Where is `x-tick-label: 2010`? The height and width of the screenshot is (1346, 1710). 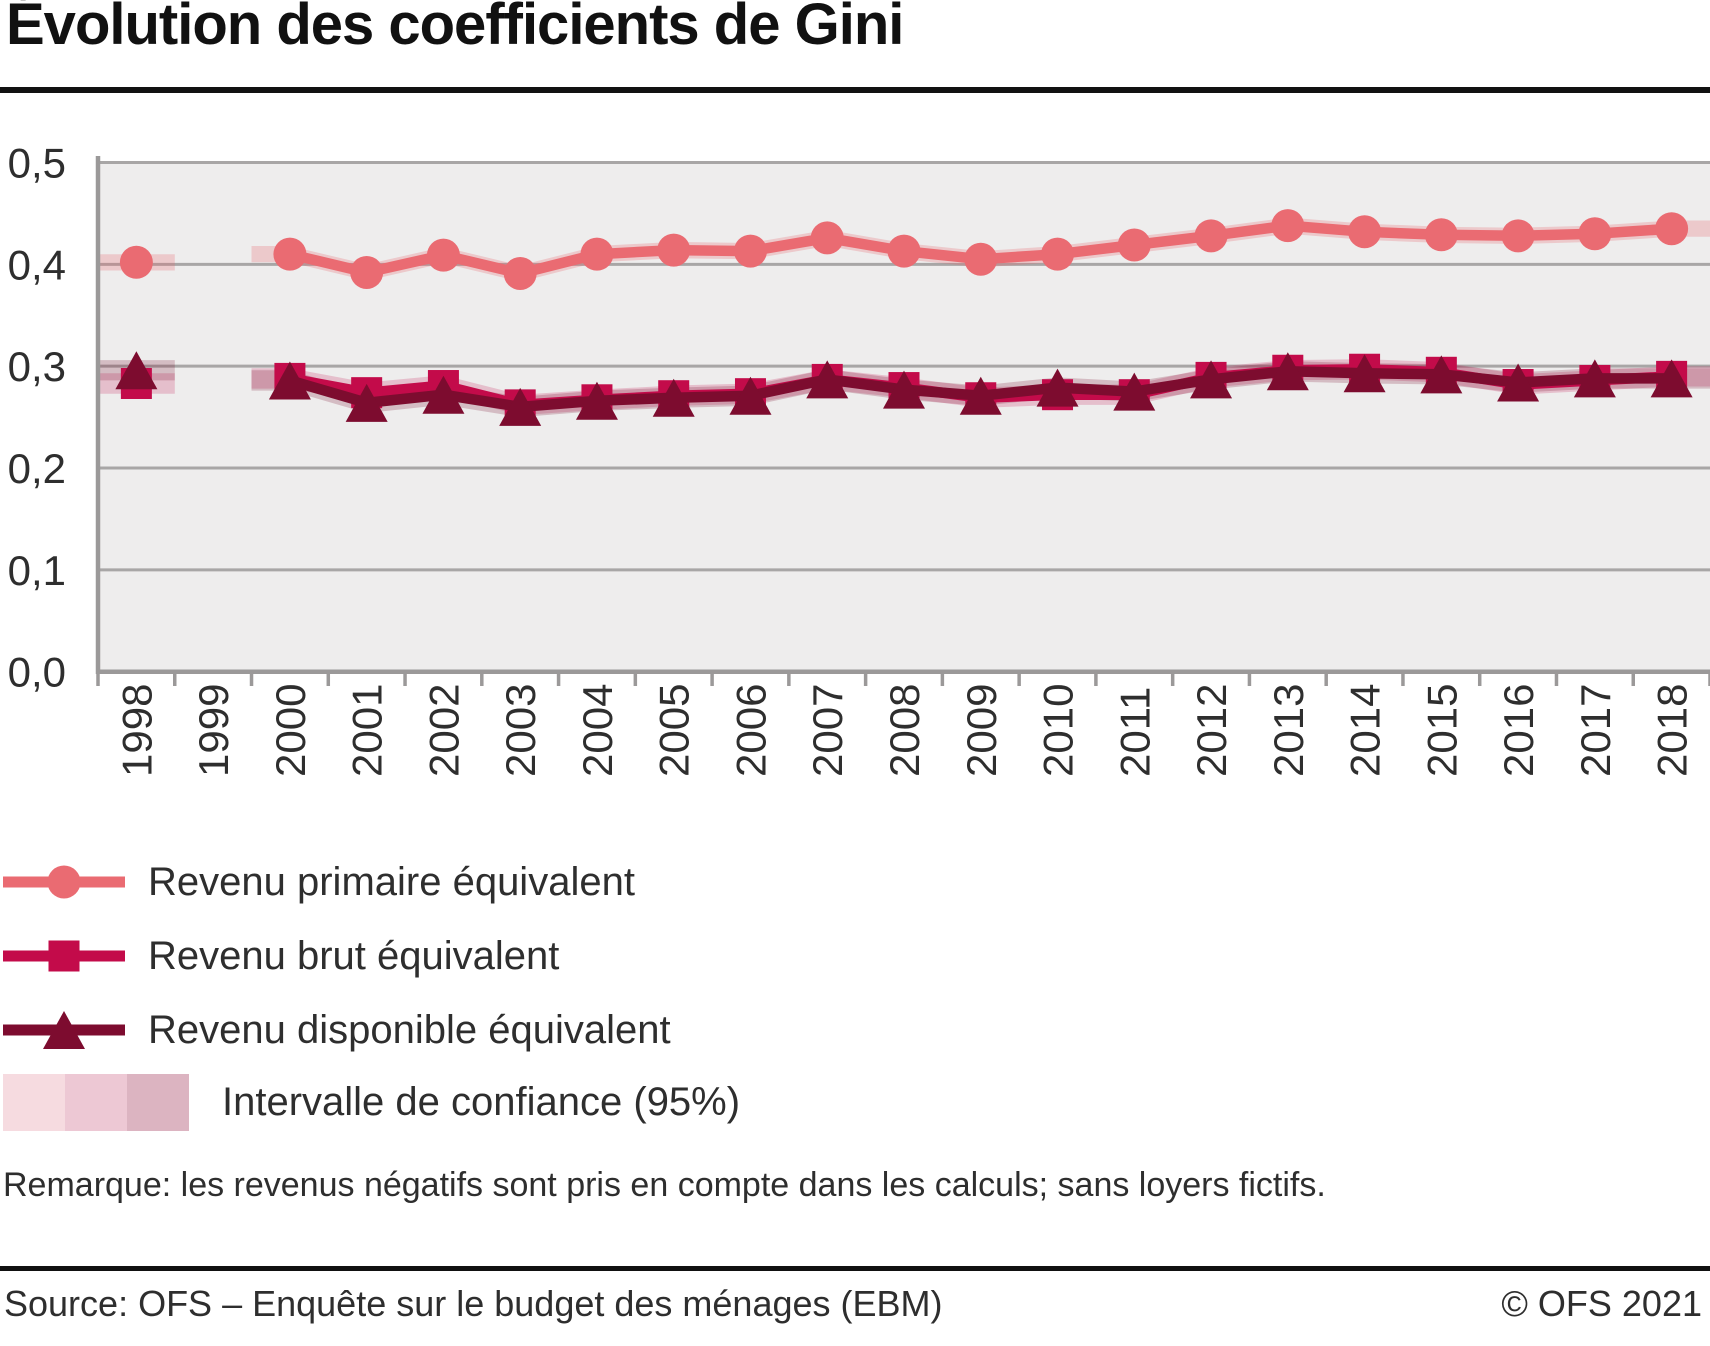 x-tick-label: 2010 is located at coordinates (1058, 730).